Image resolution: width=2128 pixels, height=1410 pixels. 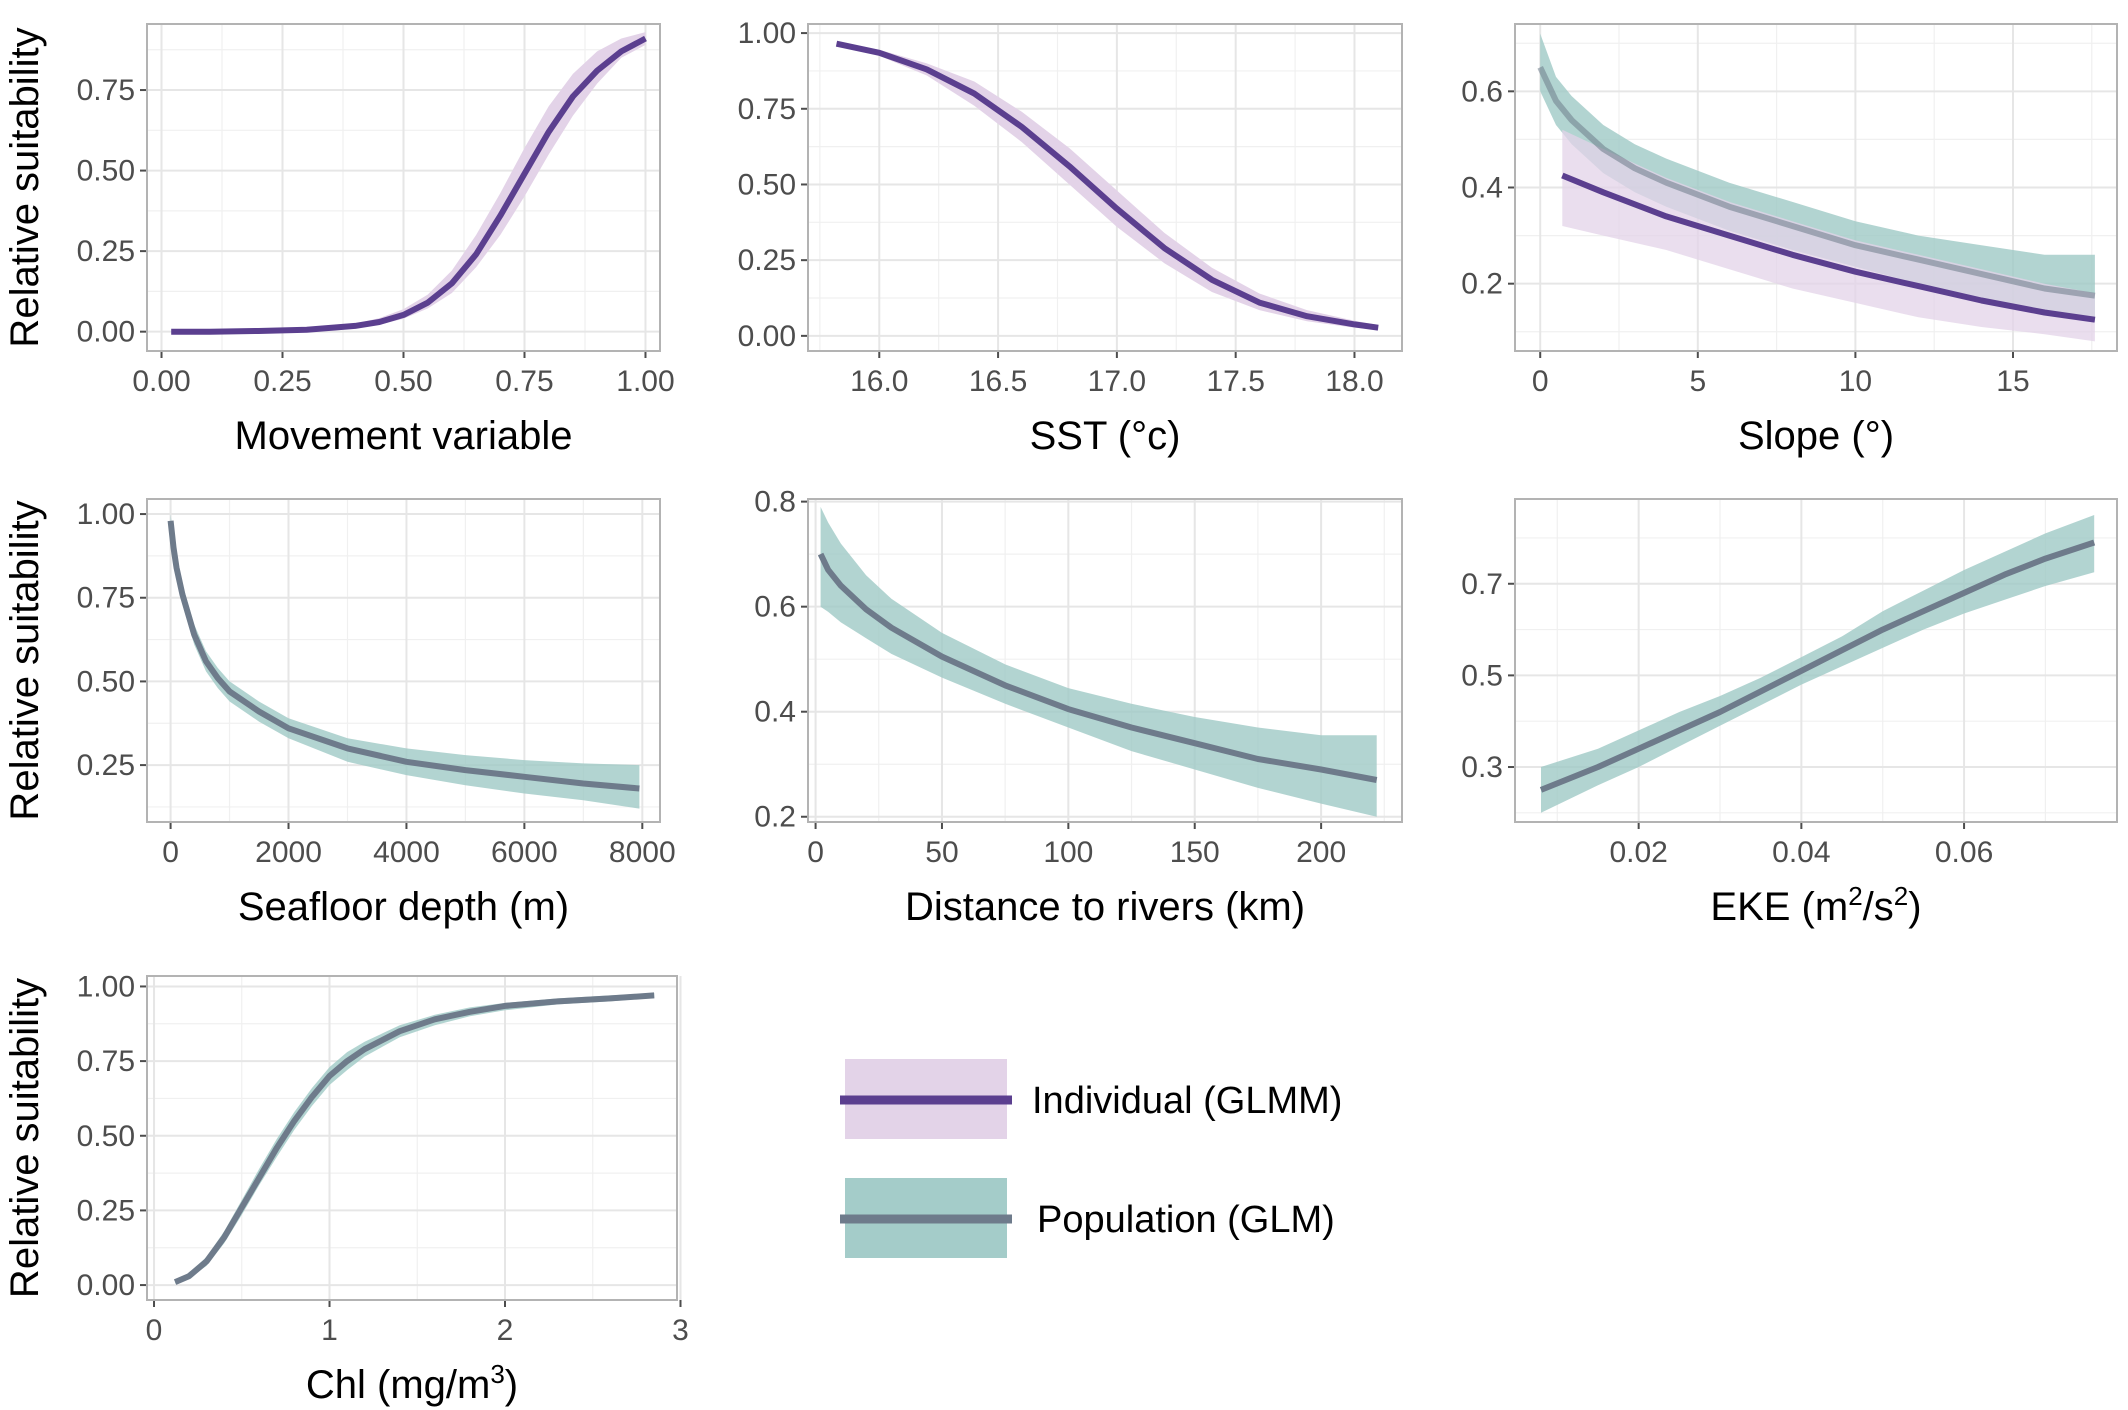 What do you see at coordinates (1482, 675) in the screenshot?
I see `y-tick-label: 0.5` at bounding box center [1482, 675].